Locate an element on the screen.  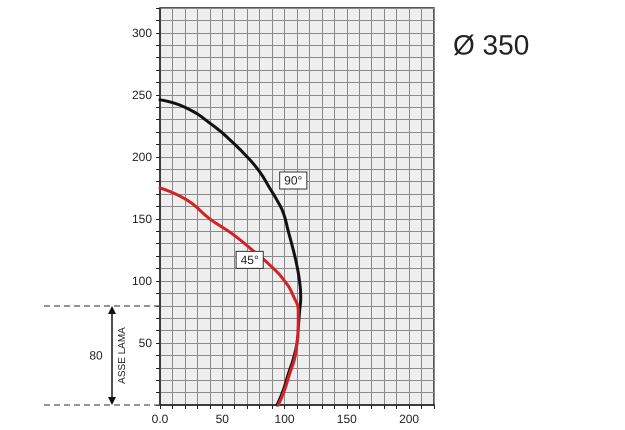
text: ASSE LAMA is located at coordinates (122, 355).